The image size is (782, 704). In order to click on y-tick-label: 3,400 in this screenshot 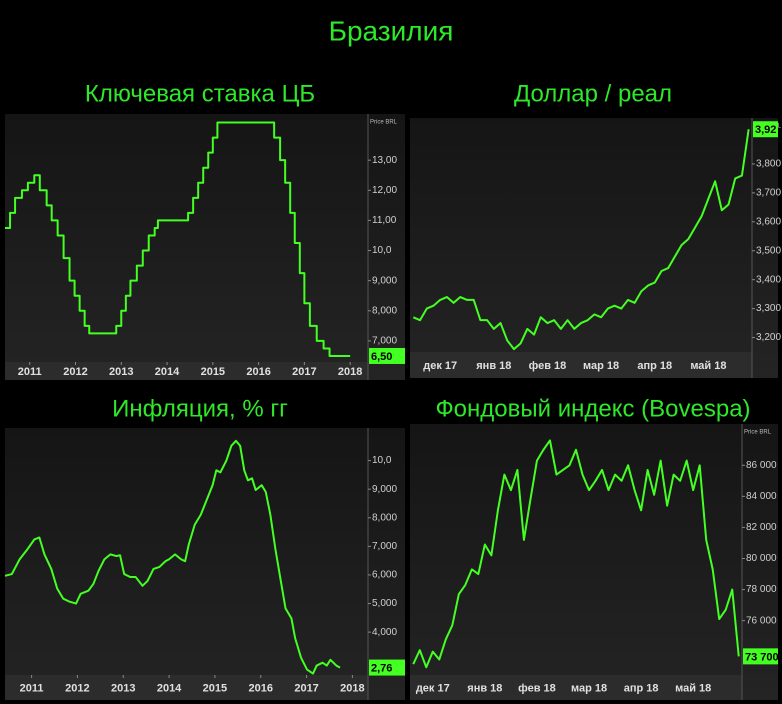, I will do `click(768, 279)`.